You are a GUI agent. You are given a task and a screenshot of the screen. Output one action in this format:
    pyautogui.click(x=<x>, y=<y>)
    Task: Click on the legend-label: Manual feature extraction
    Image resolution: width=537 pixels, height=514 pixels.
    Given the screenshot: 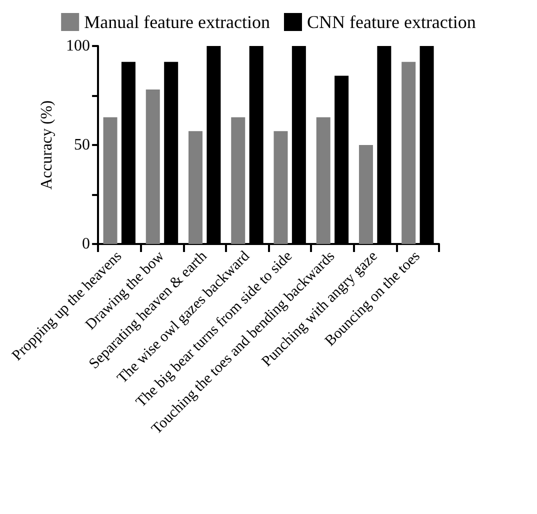 What is the action you would take?
    pyautogui.click(x=177, y=22)
    